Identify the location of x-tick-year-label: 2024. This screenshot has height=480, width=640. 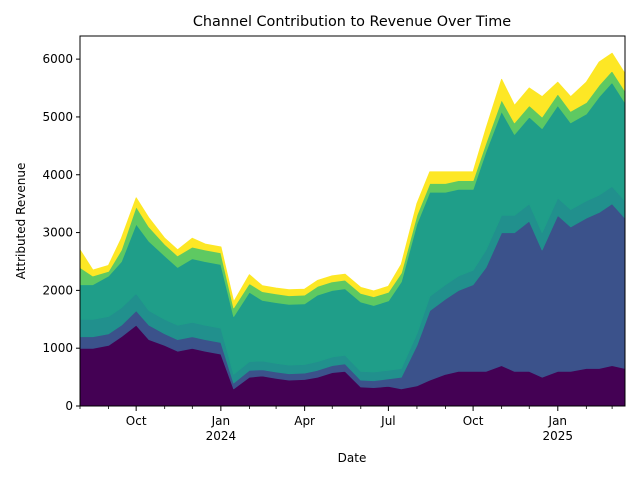
(221, 436).